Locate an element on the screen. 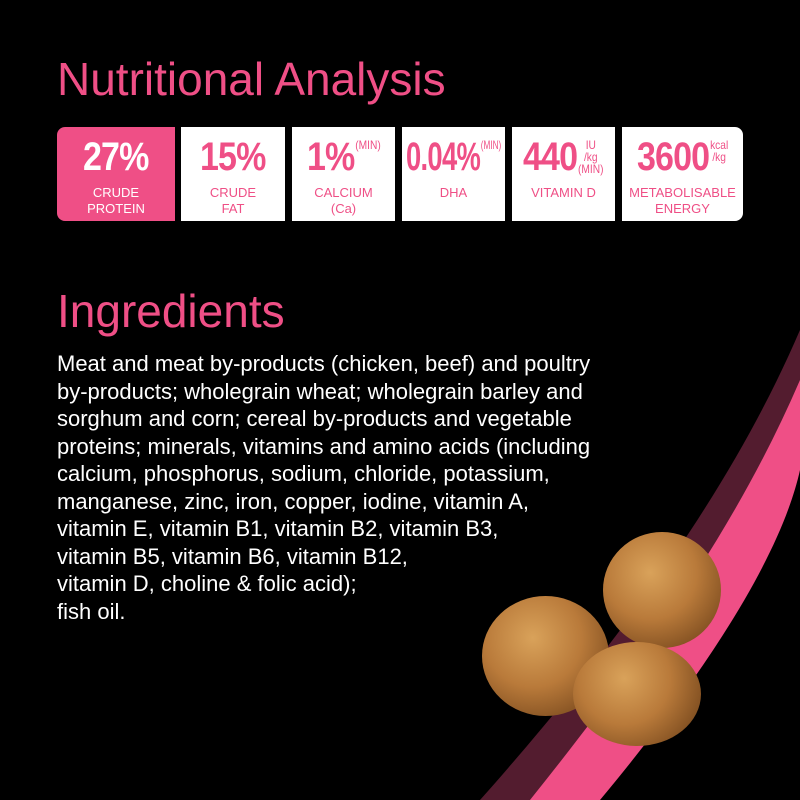 The width and height of the screenshot is (800, 800). nutrient-value-row: 440 IU/kg (MIN) is located at coordinates (563, 157).